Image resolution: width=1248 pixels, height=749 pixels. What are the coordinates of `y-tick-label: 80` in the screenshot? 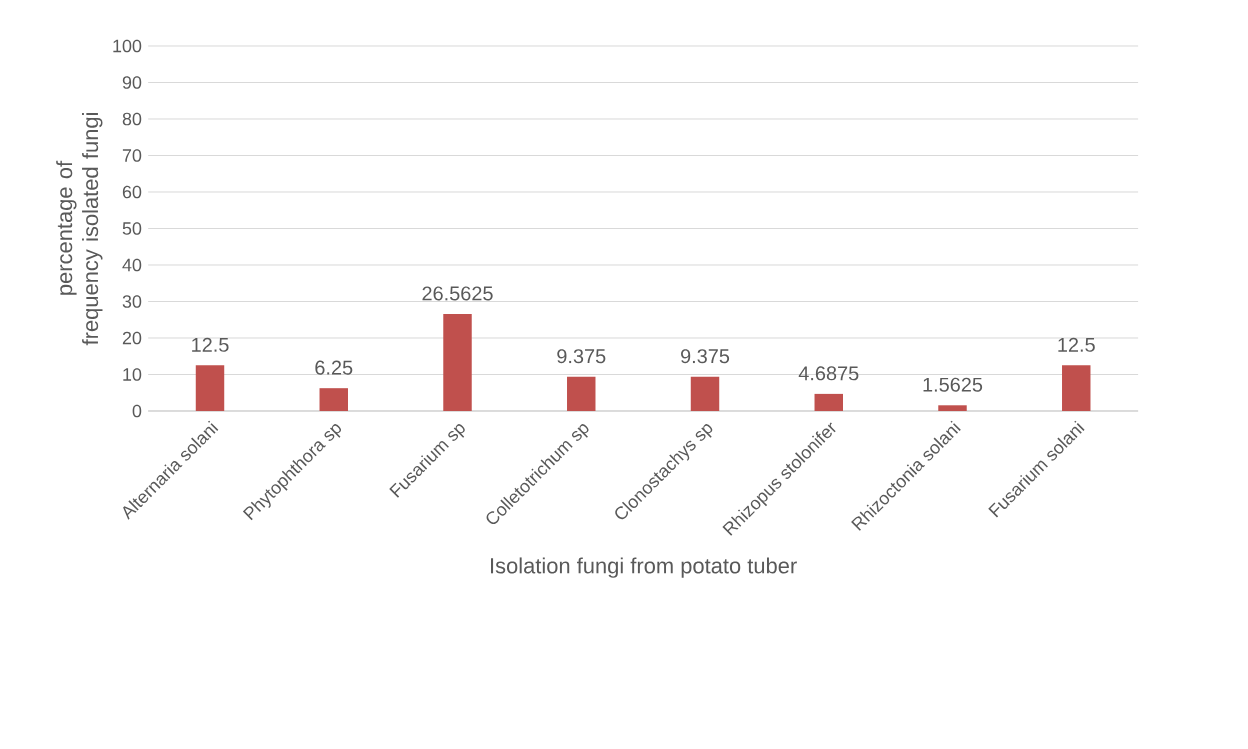 It's located at (132, 119).